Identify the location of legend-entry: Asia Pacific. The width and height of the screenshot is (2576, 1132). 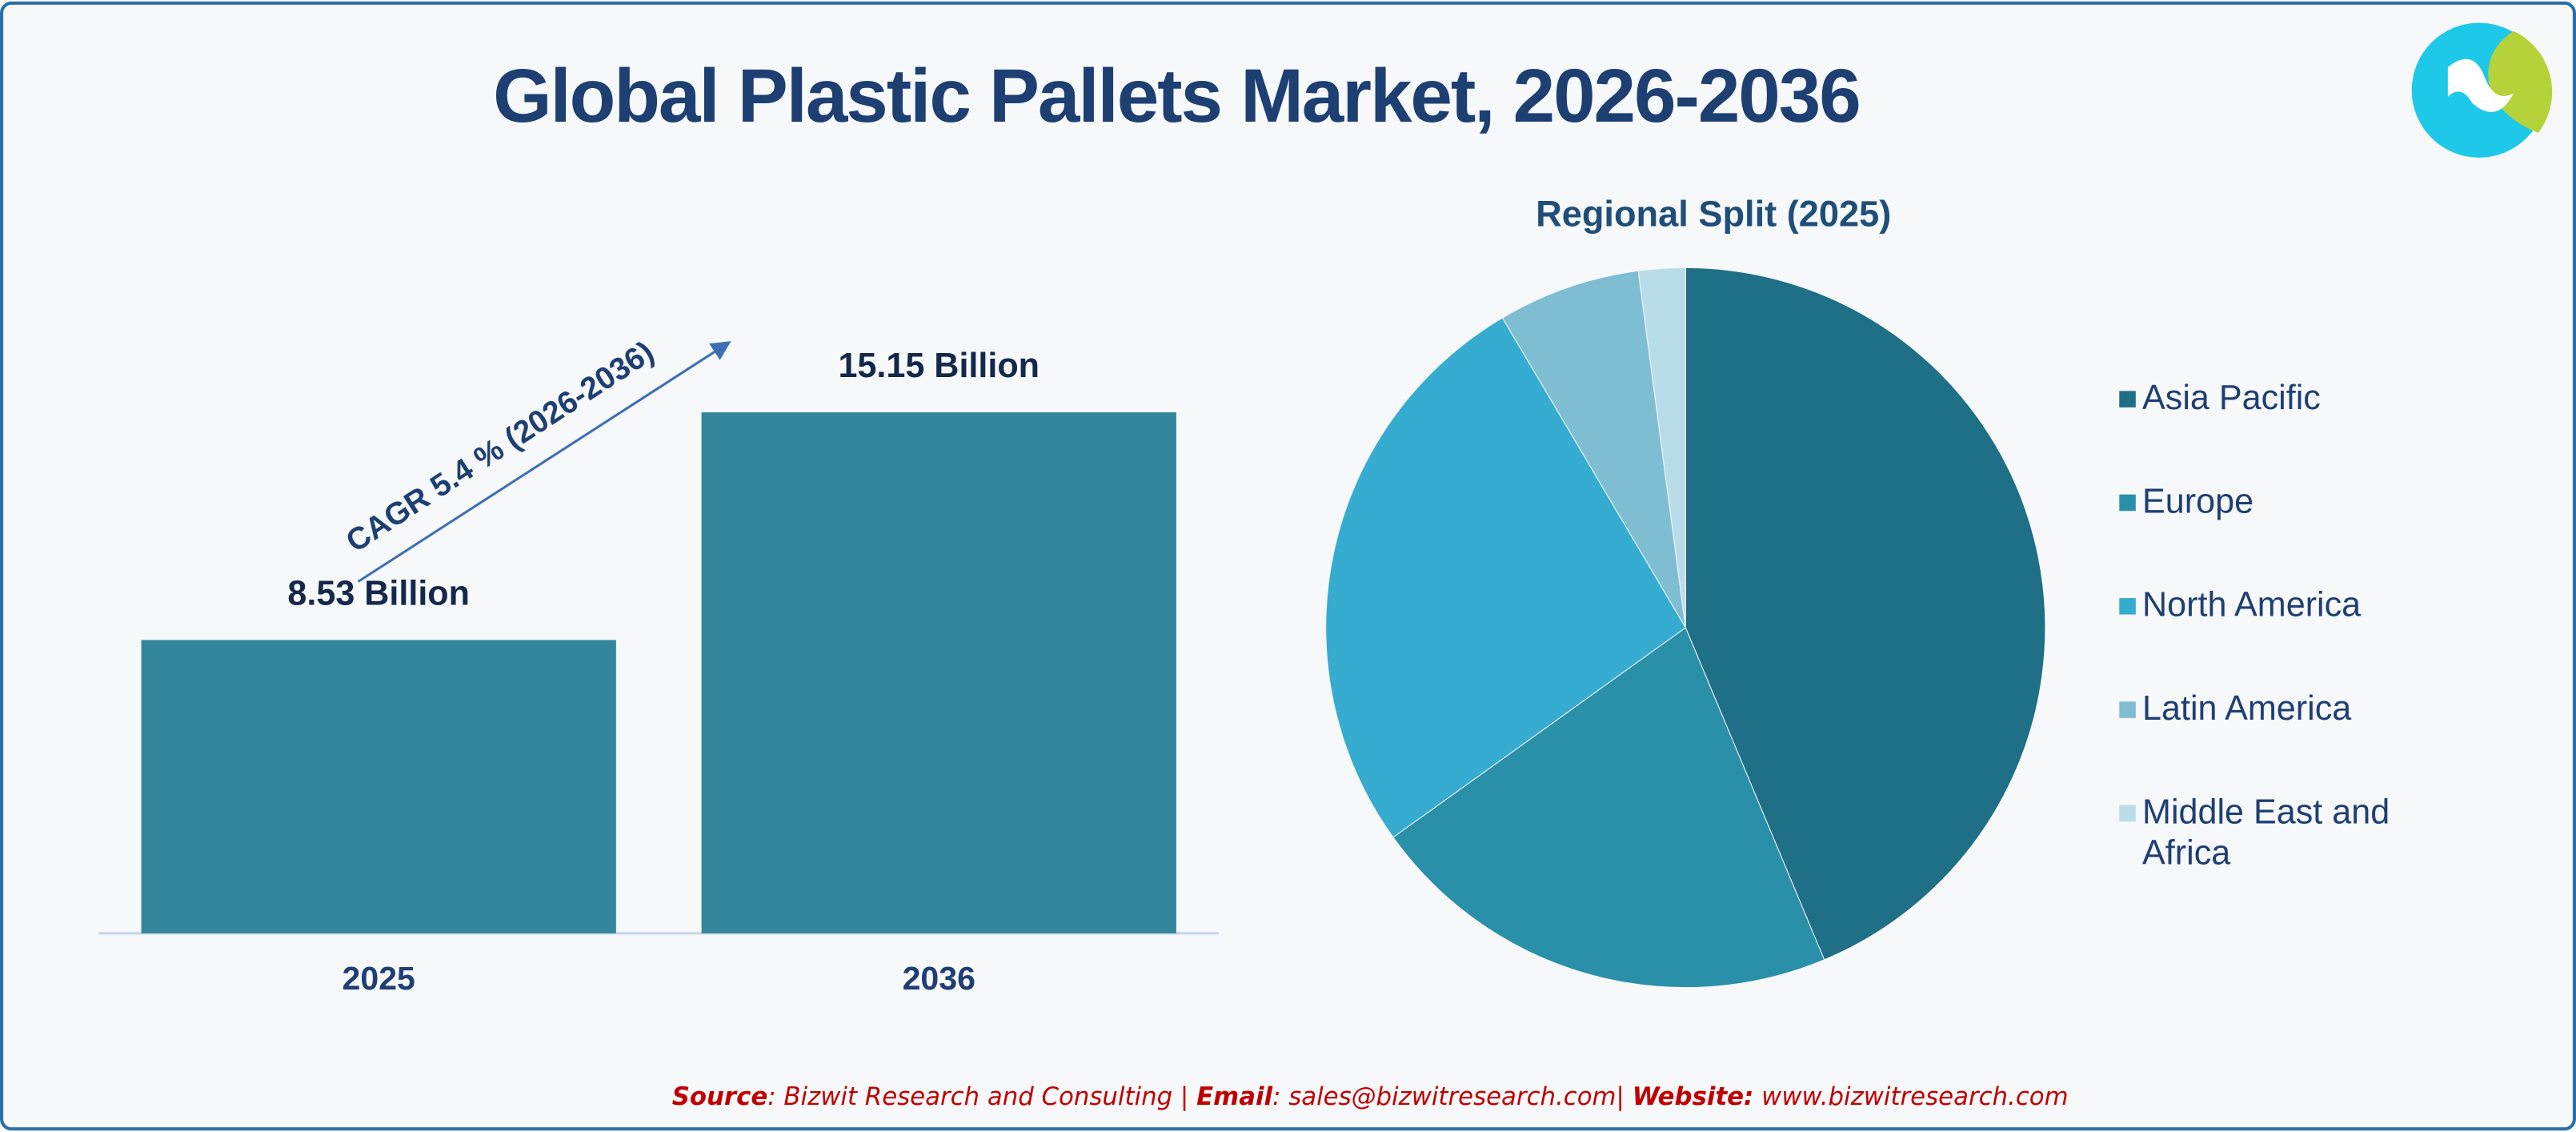
(2231, 398).